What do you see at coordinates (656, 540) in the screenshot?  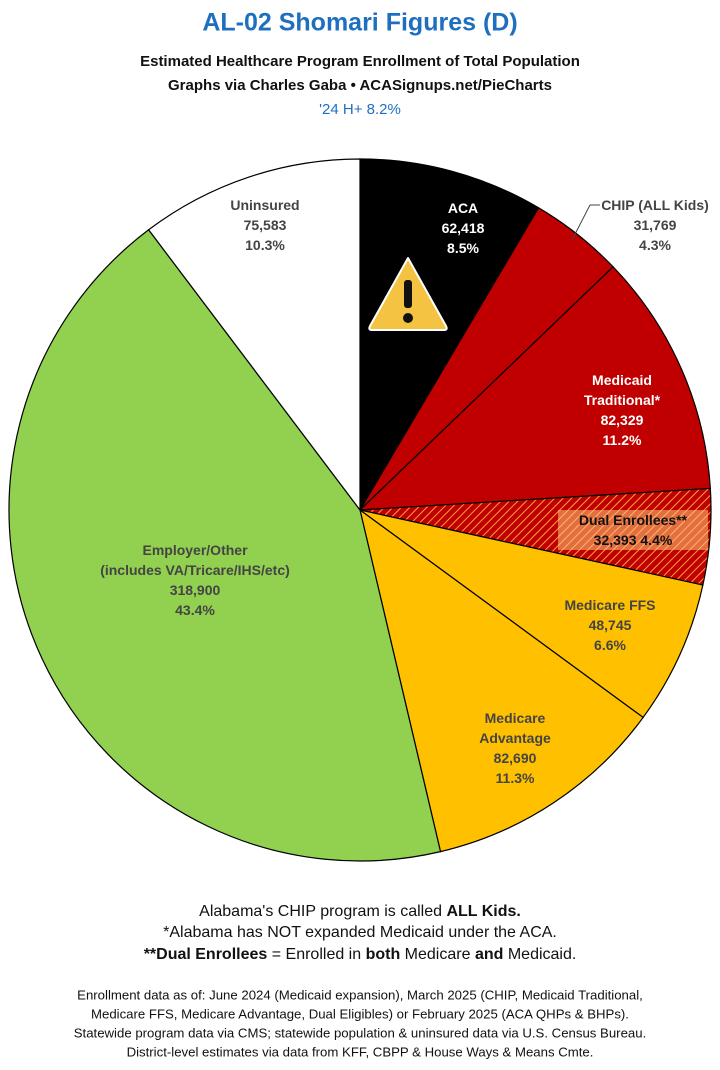 I see `percent-label: 4.4%` at bounding box center [656, 540].